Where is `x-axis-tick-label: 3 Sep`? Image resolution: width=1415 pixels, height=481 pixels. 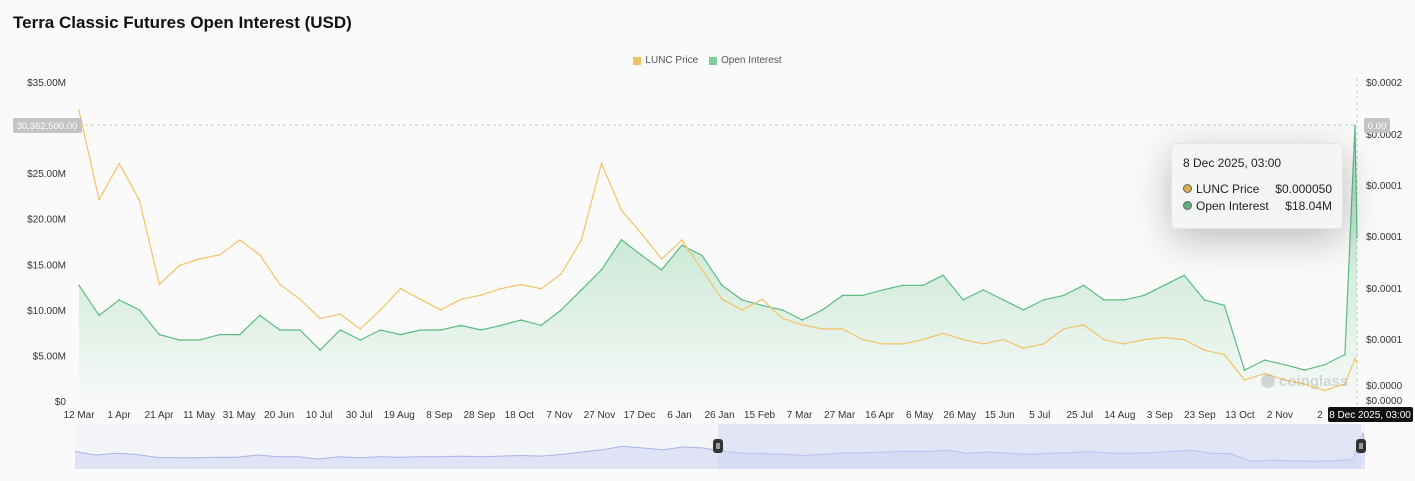 x-axis-tick-label: 3 Sep is located at coordinates (1160, 415).